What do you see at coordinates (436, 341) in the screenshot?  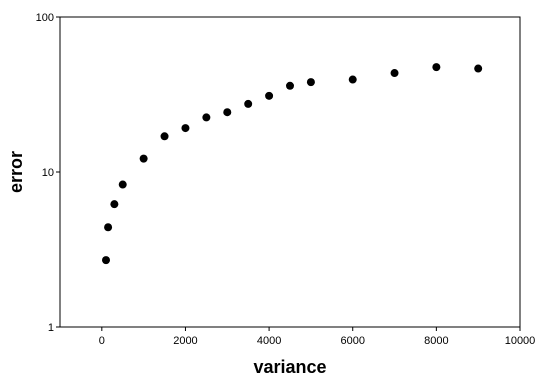 I see `x-tick-label: 8000` at bounding box center [436, 341].